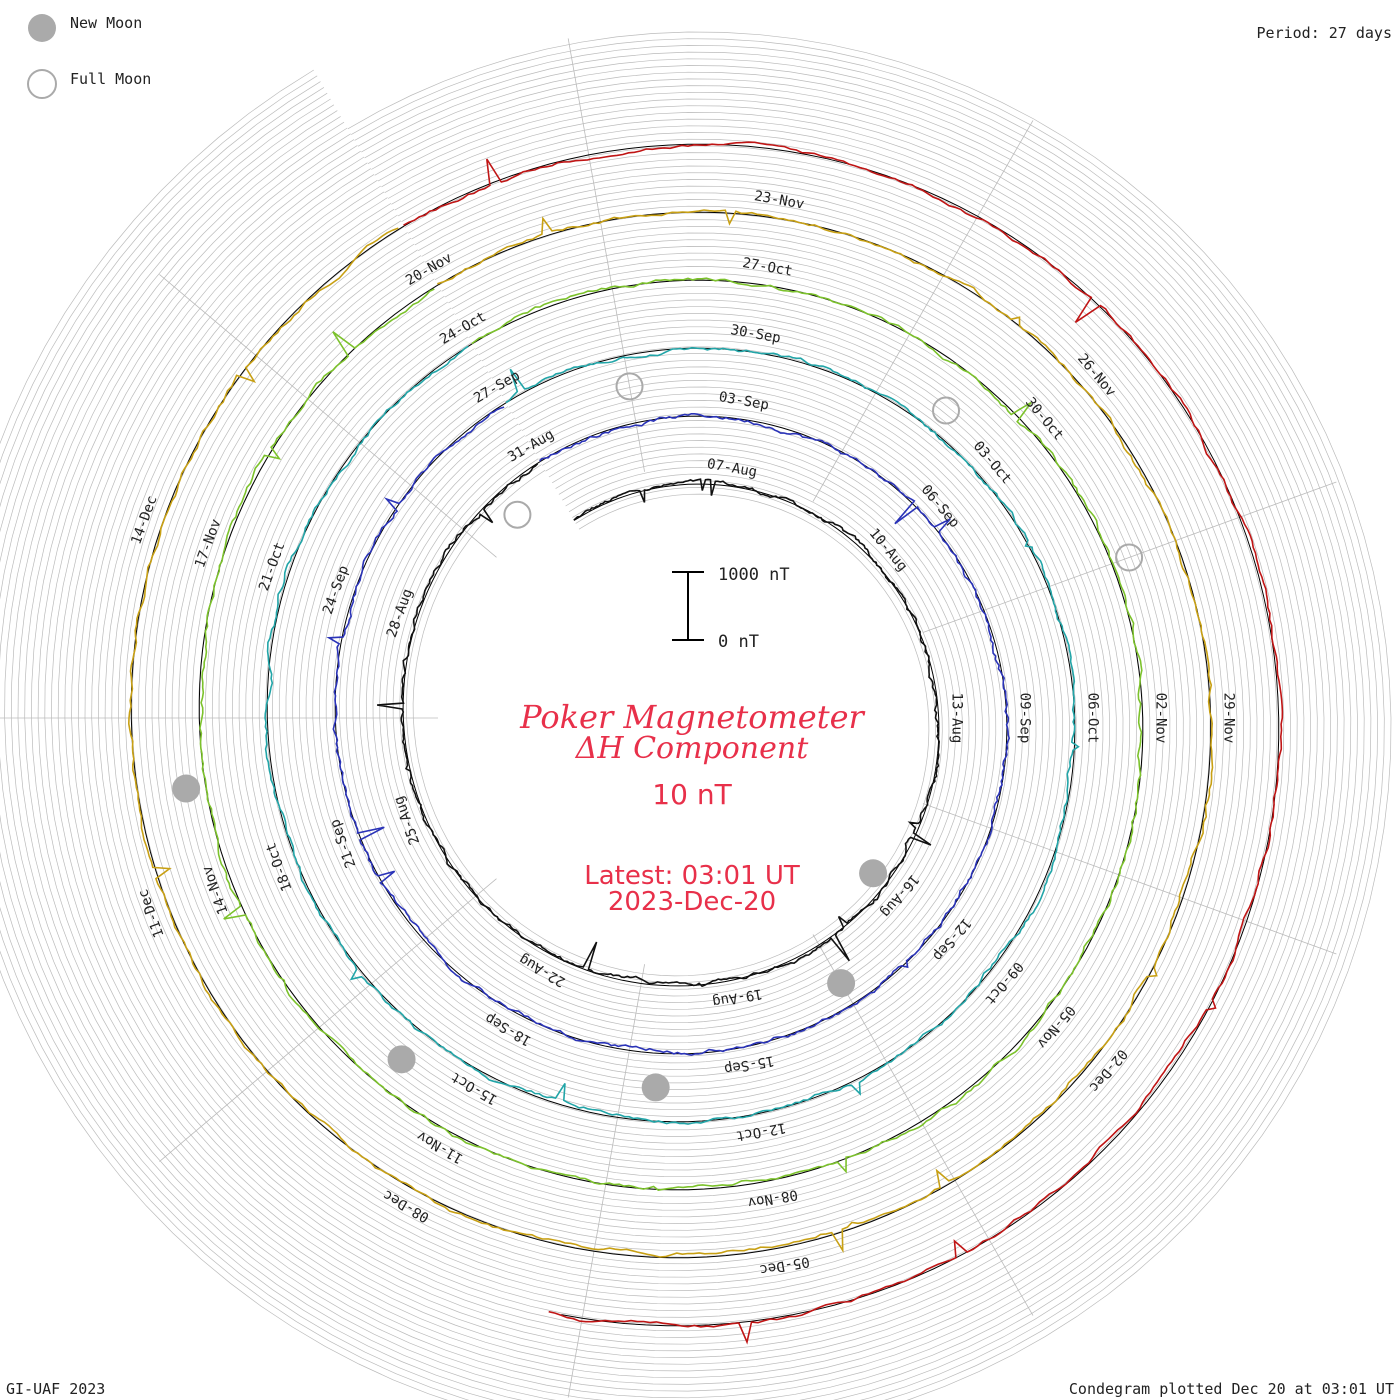 The height and width of the screenshot is (1400, 1400). I want to click on footer-credit: GI-UAF 2023, so click(55, 1389).